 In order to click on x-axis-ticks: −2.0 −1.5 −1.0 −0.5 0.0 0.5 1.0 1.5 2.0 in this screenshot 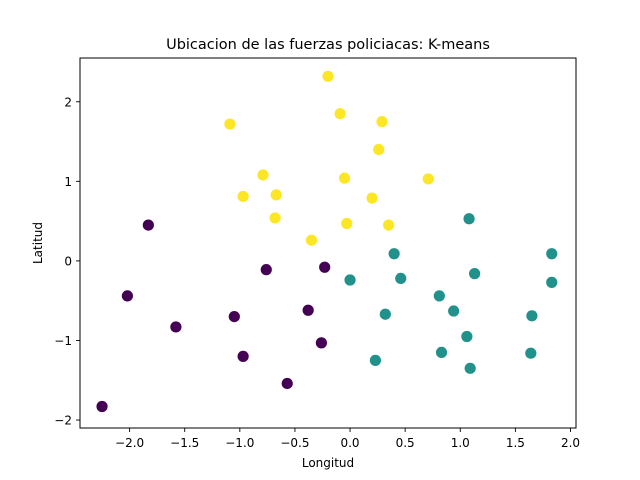, I will do `click(347, 439)`.